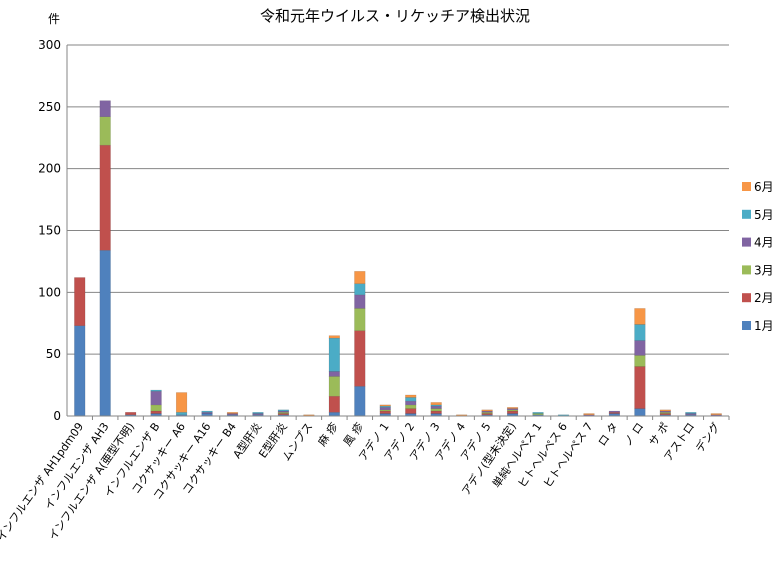  Describe the element at coordinates (764, 326) in the screenshot. I see `legend-label: 1月` at that location.